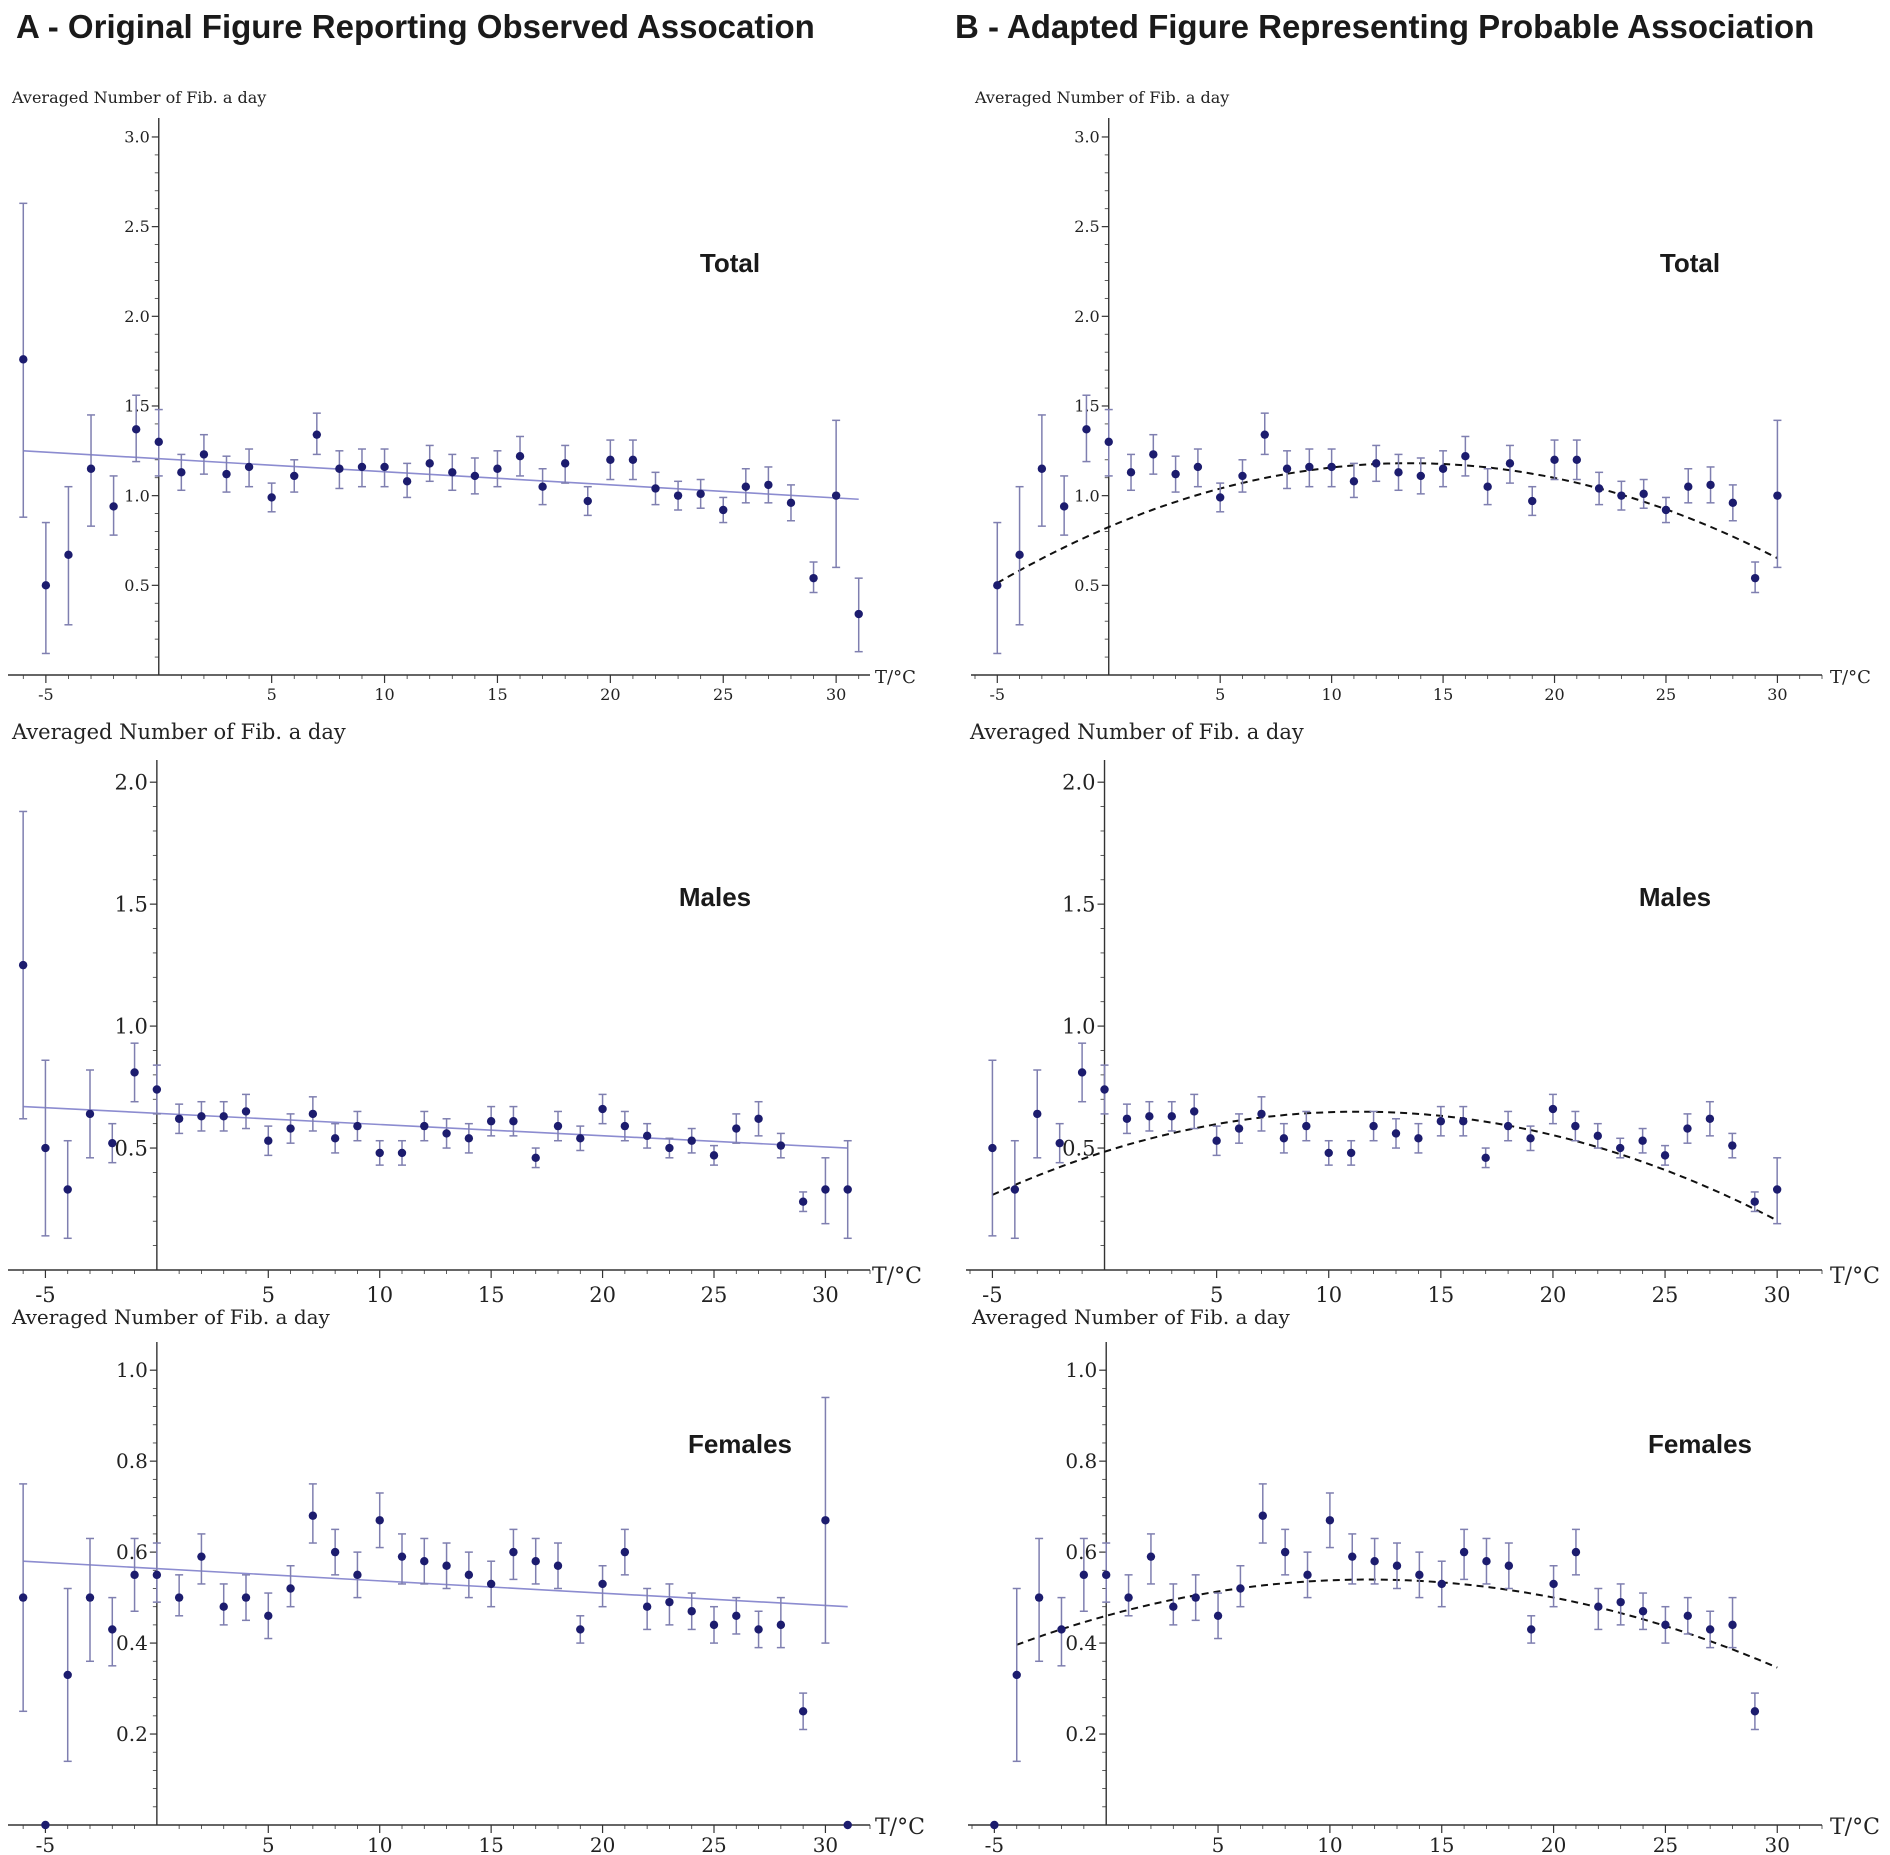  Describe the element at coordinates (1218, 1844) in the screenshot. I see `x-tick-label: 5` at that location.